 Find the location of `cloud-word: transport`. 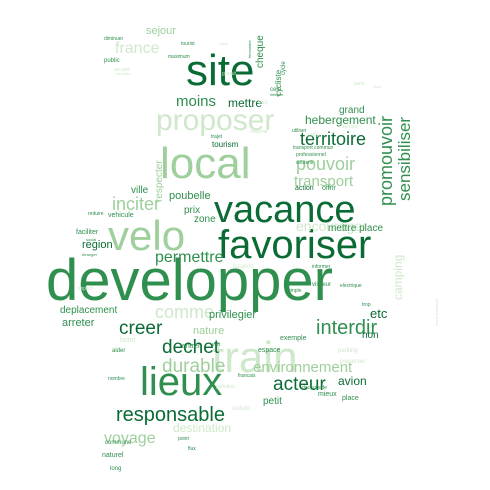

cloud-word: transport is located at coordinates (324, 181).